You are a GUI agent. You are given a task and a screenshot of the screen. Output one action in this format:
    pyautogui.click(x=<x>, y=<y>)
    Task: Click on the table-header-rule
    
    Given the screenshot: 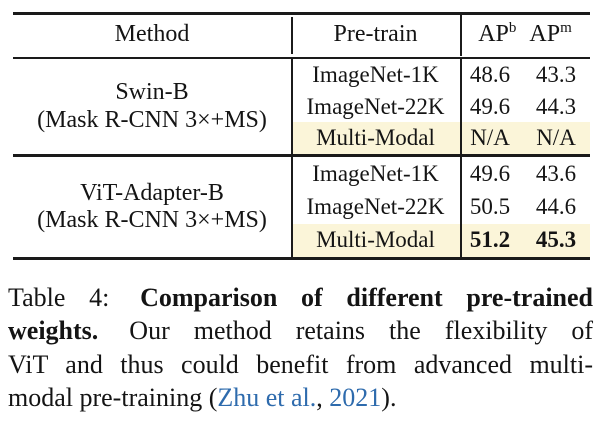 What is the action you would take?
    pyautogui.click(x=301, y=57)
    